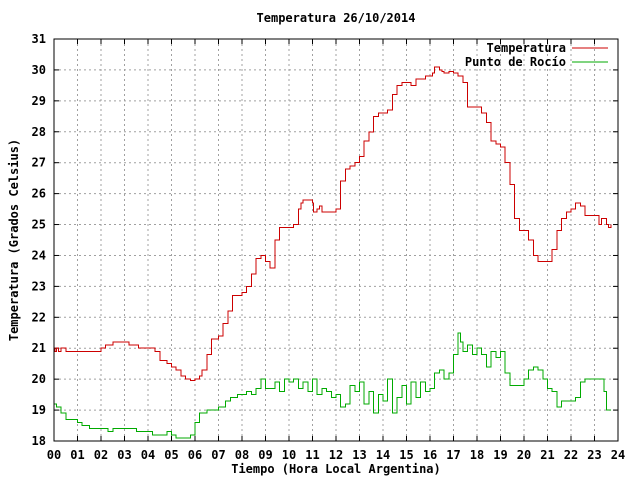 The image size is (640, 480). I want to click on x-tick-label: 19, so click(500, 455).